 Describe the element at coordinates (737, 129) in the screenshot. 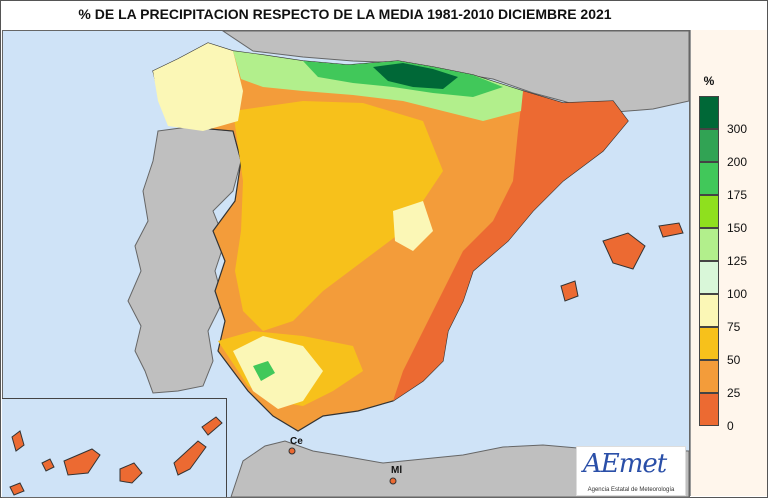

I see `legend-tick-300: 300` at that location.